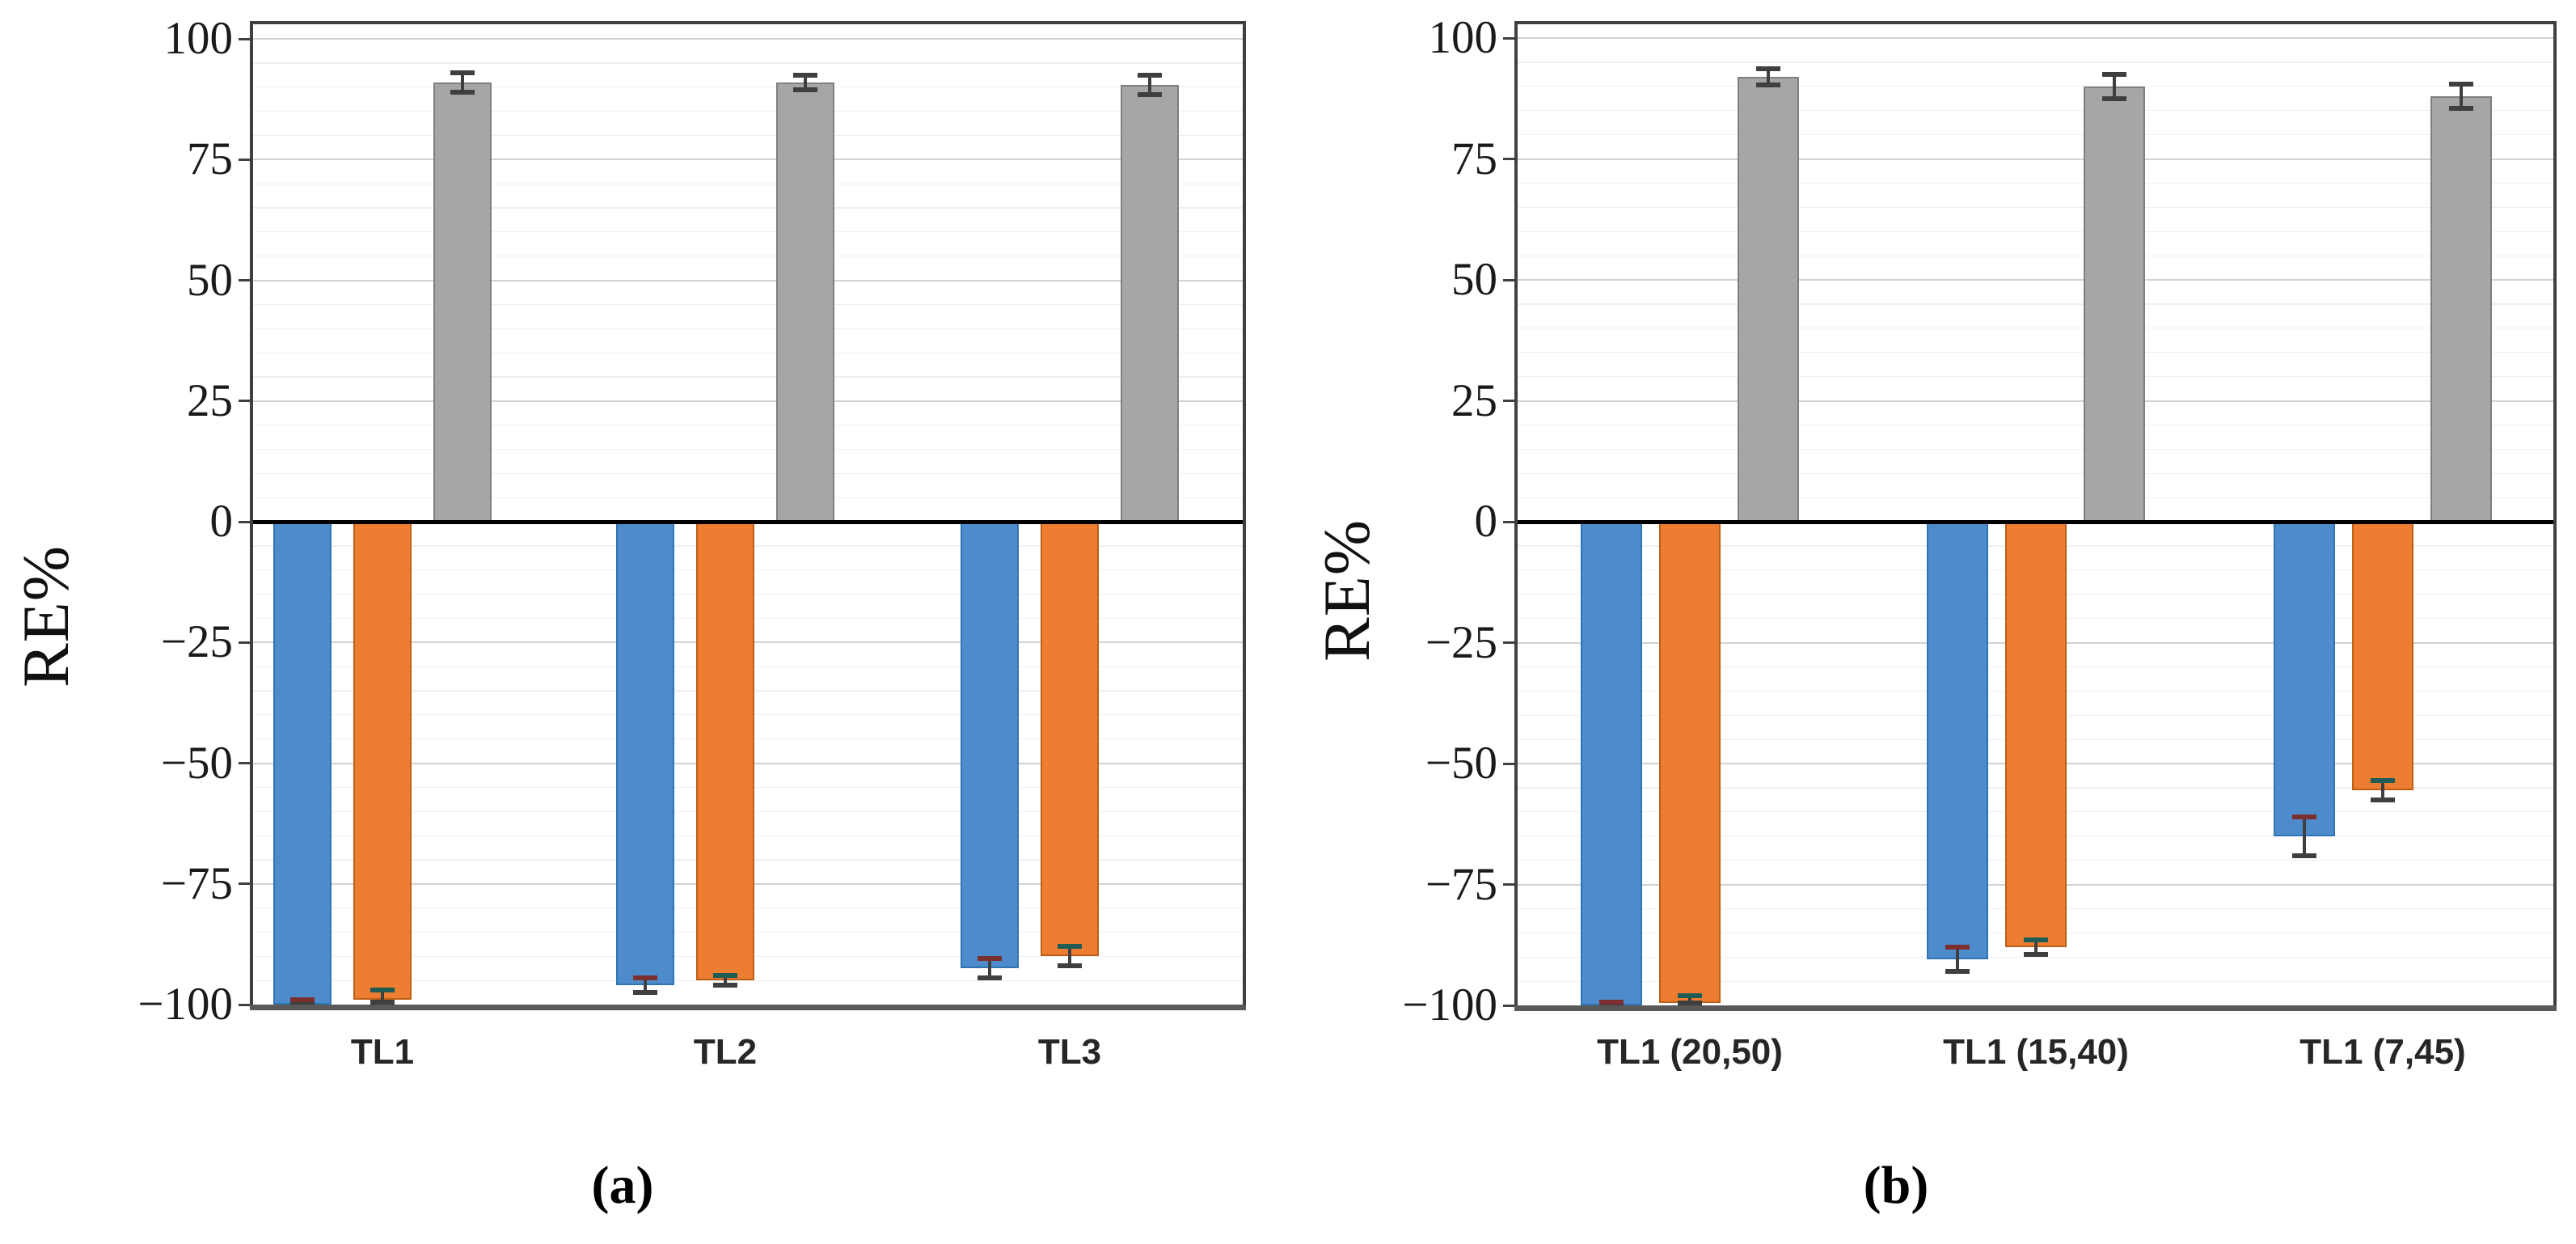 This screenshot has width=2576, height=1244. Describe the element at coordinates (210, 400) in the screenshot. I see `y-tick-label: 25` at that location.